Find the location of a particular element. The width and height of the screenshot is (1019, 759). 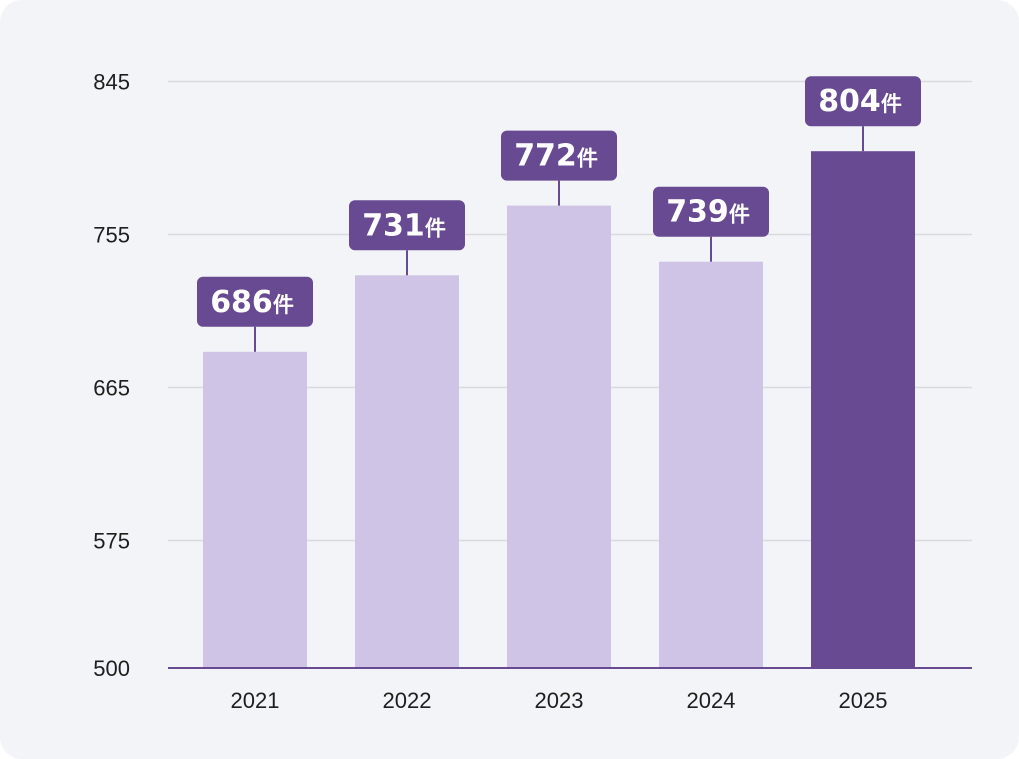

value-label-2022: 731件 is located at coordinates (404, 225).